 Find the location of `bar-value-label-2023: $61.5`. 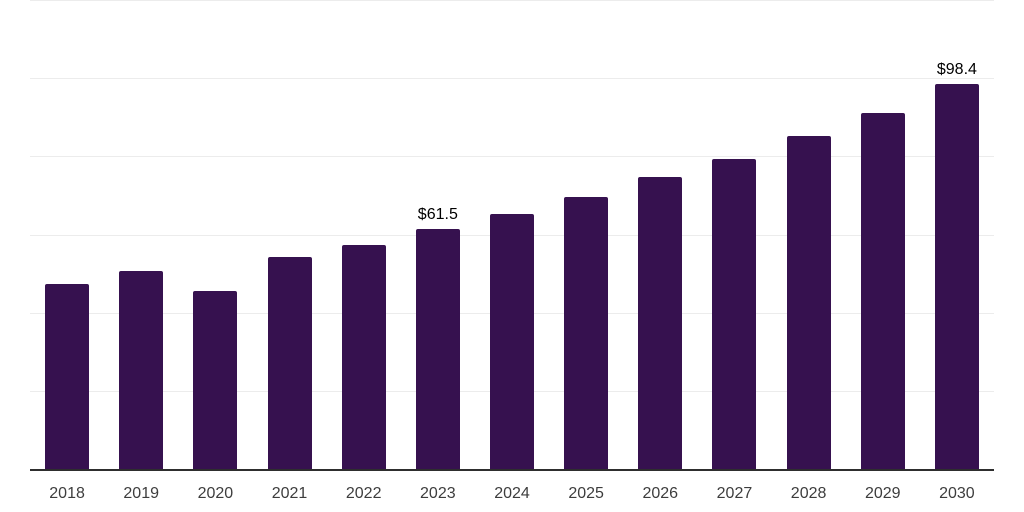

bar-value-label-2023: $61.5 is located at coordinates (437, 214).